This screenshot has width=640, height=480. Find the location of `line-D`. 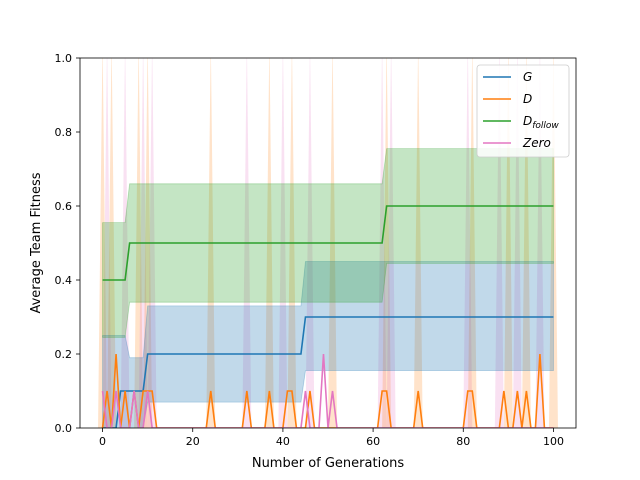

line-D is located at coordinates (327, 390).